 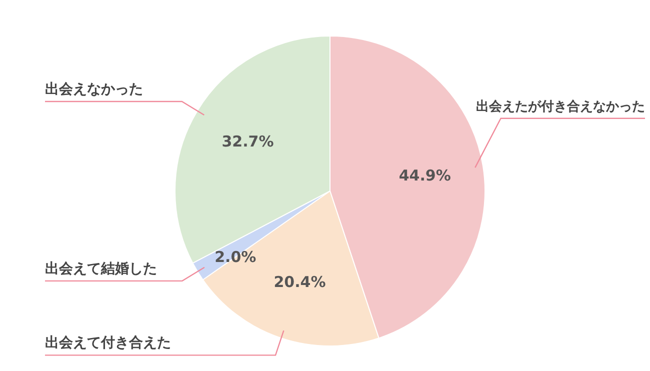 What do you see at coordinates (108, 343) in the screenshot?
I see `slice-label: 出会えて付き合えた` at bounding box center [108, 343].